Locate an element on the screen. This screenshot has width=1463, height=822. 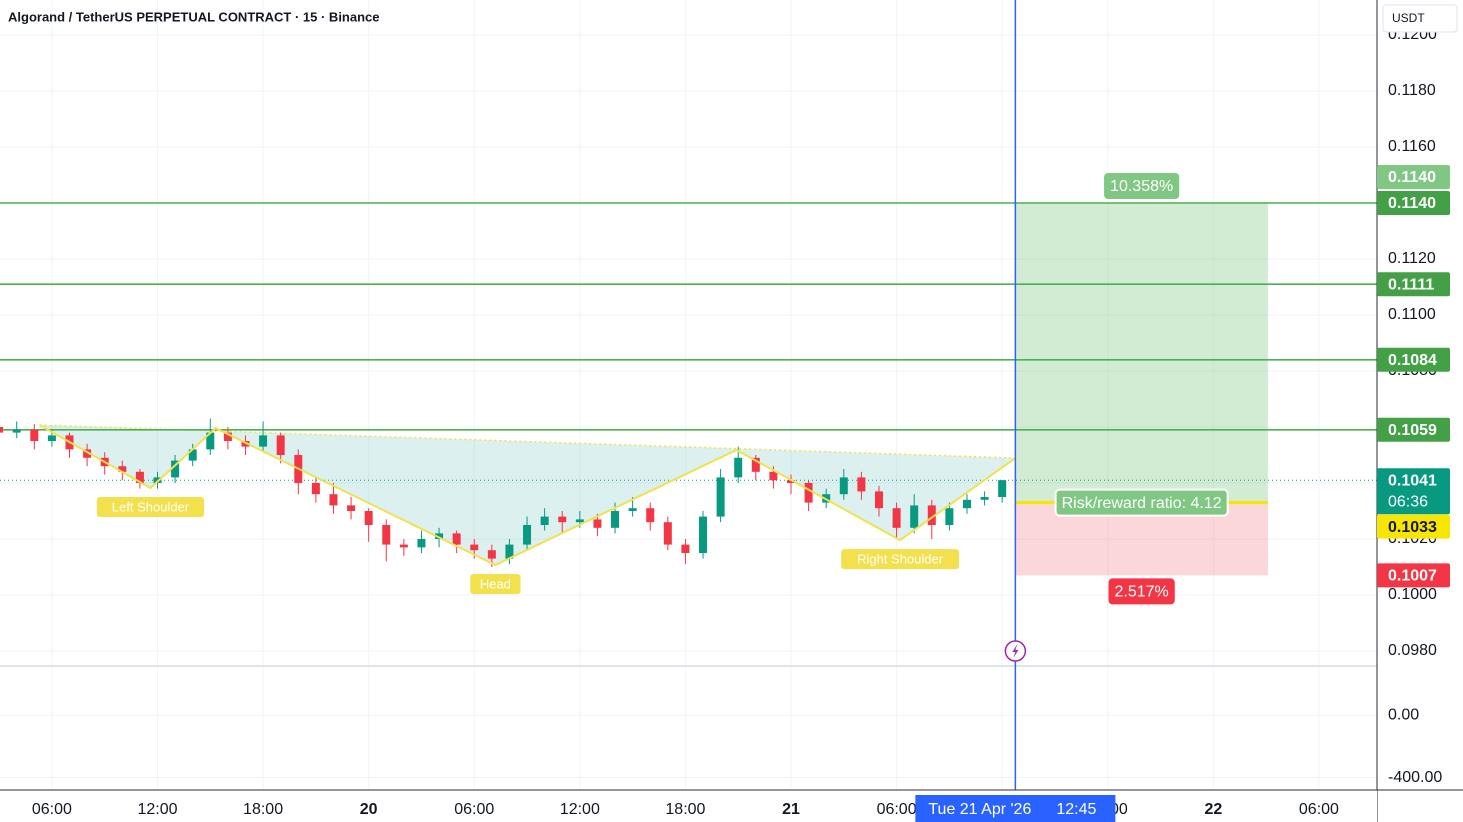
pattern-label: Right Shoulder is located at coordinates (900, 559).